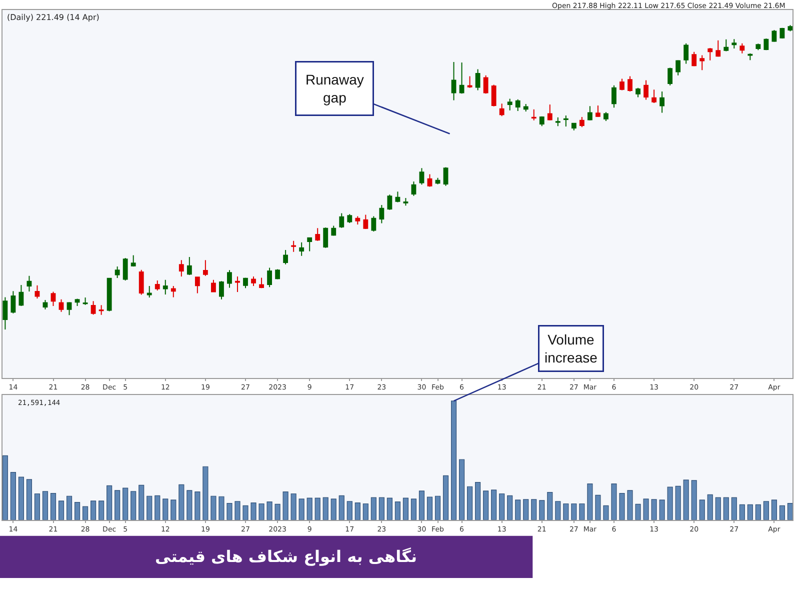  What do you see at coordinates (53, 17) in the screenshot?
I see `text: (Daily) 221.49 (14 Apr)` at bounding box center [53, 17].